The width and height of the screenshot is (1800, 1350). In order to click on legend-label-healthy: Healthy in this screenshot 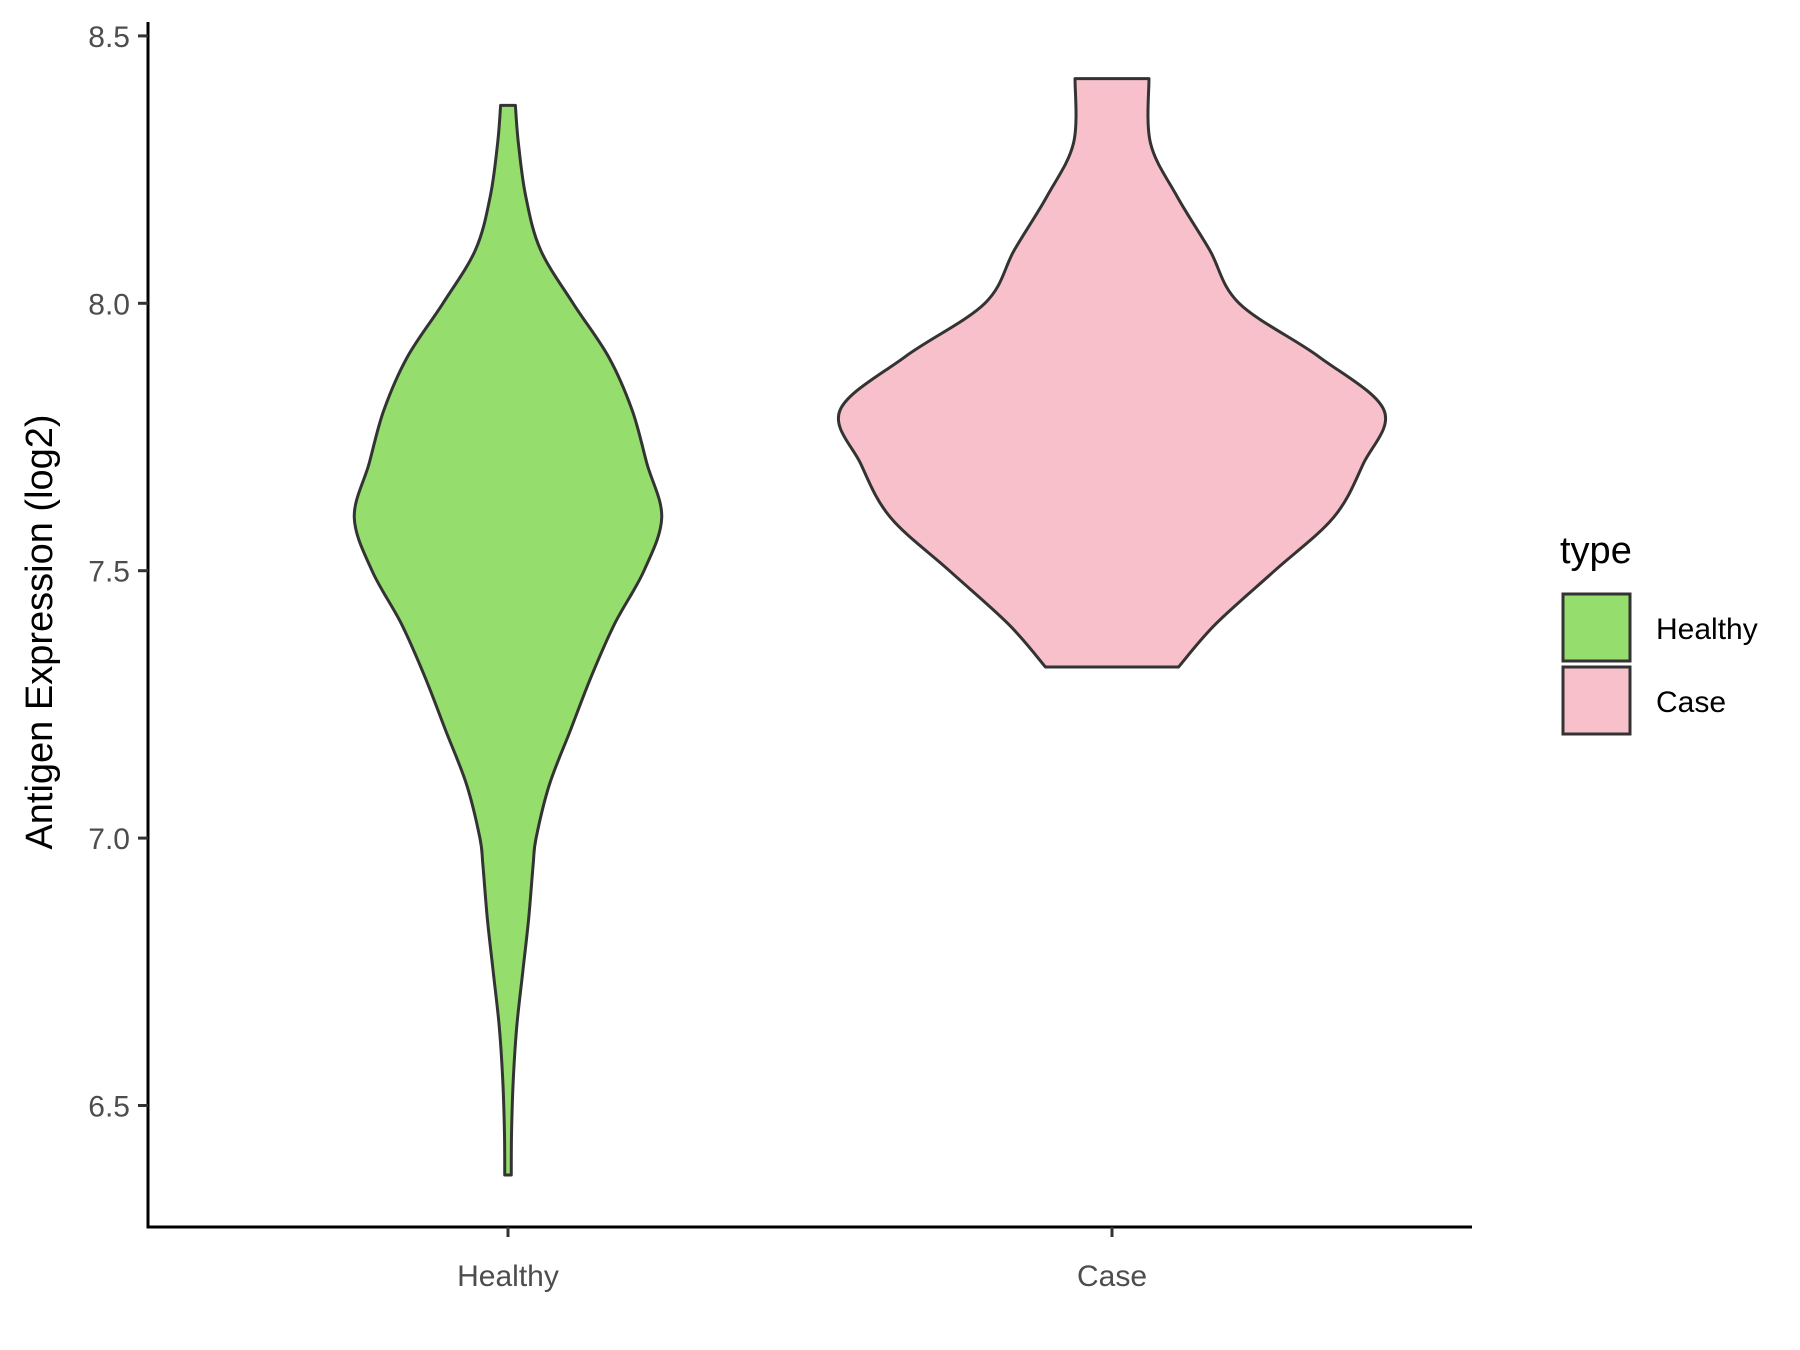, I will do `click(1707, 629)`.